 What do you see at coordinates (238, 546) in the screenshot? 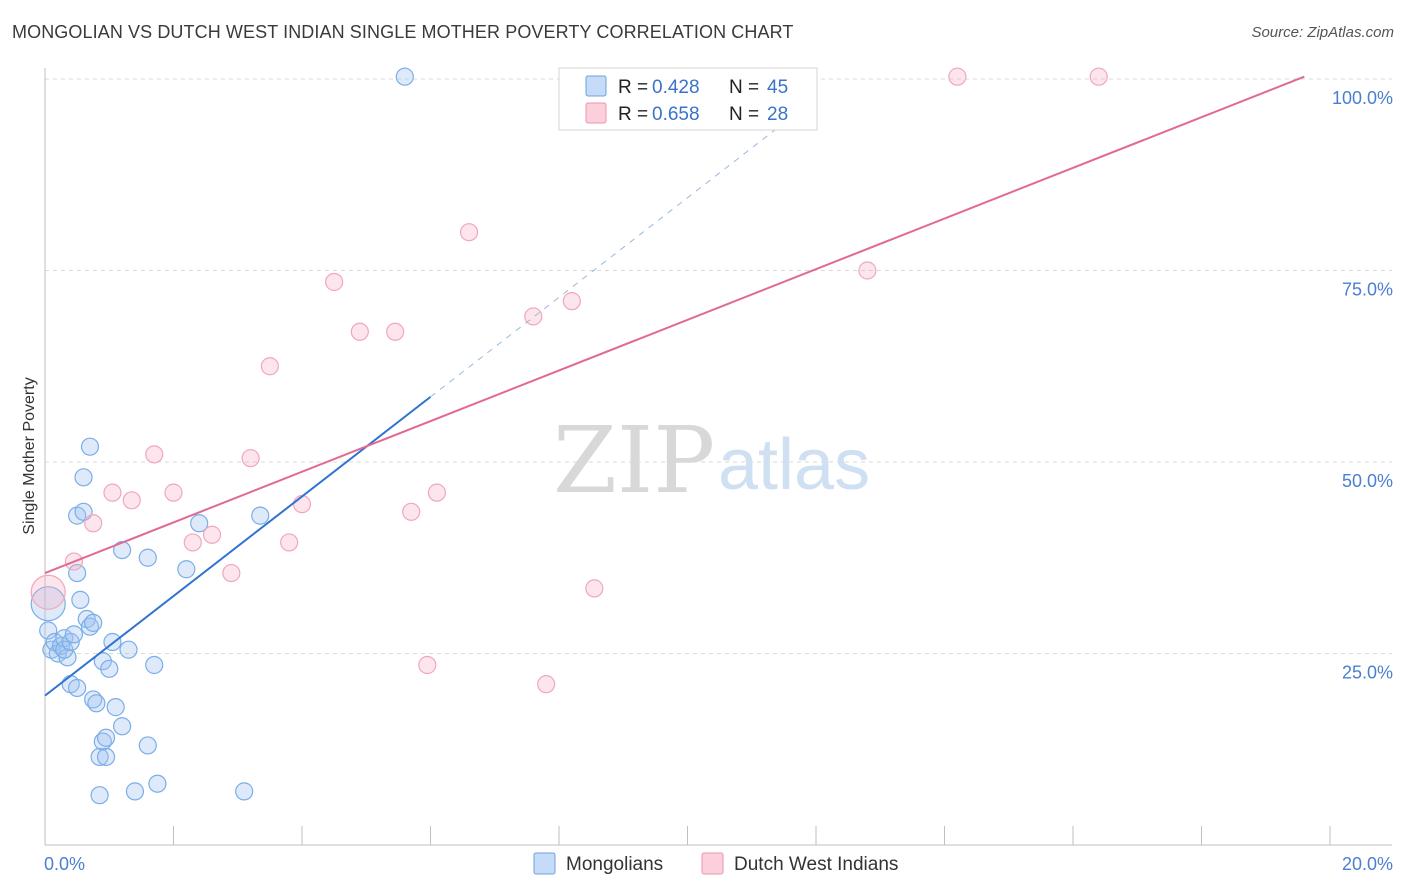
I see `mongolians-trend-line` at bounding box center [238, 546].